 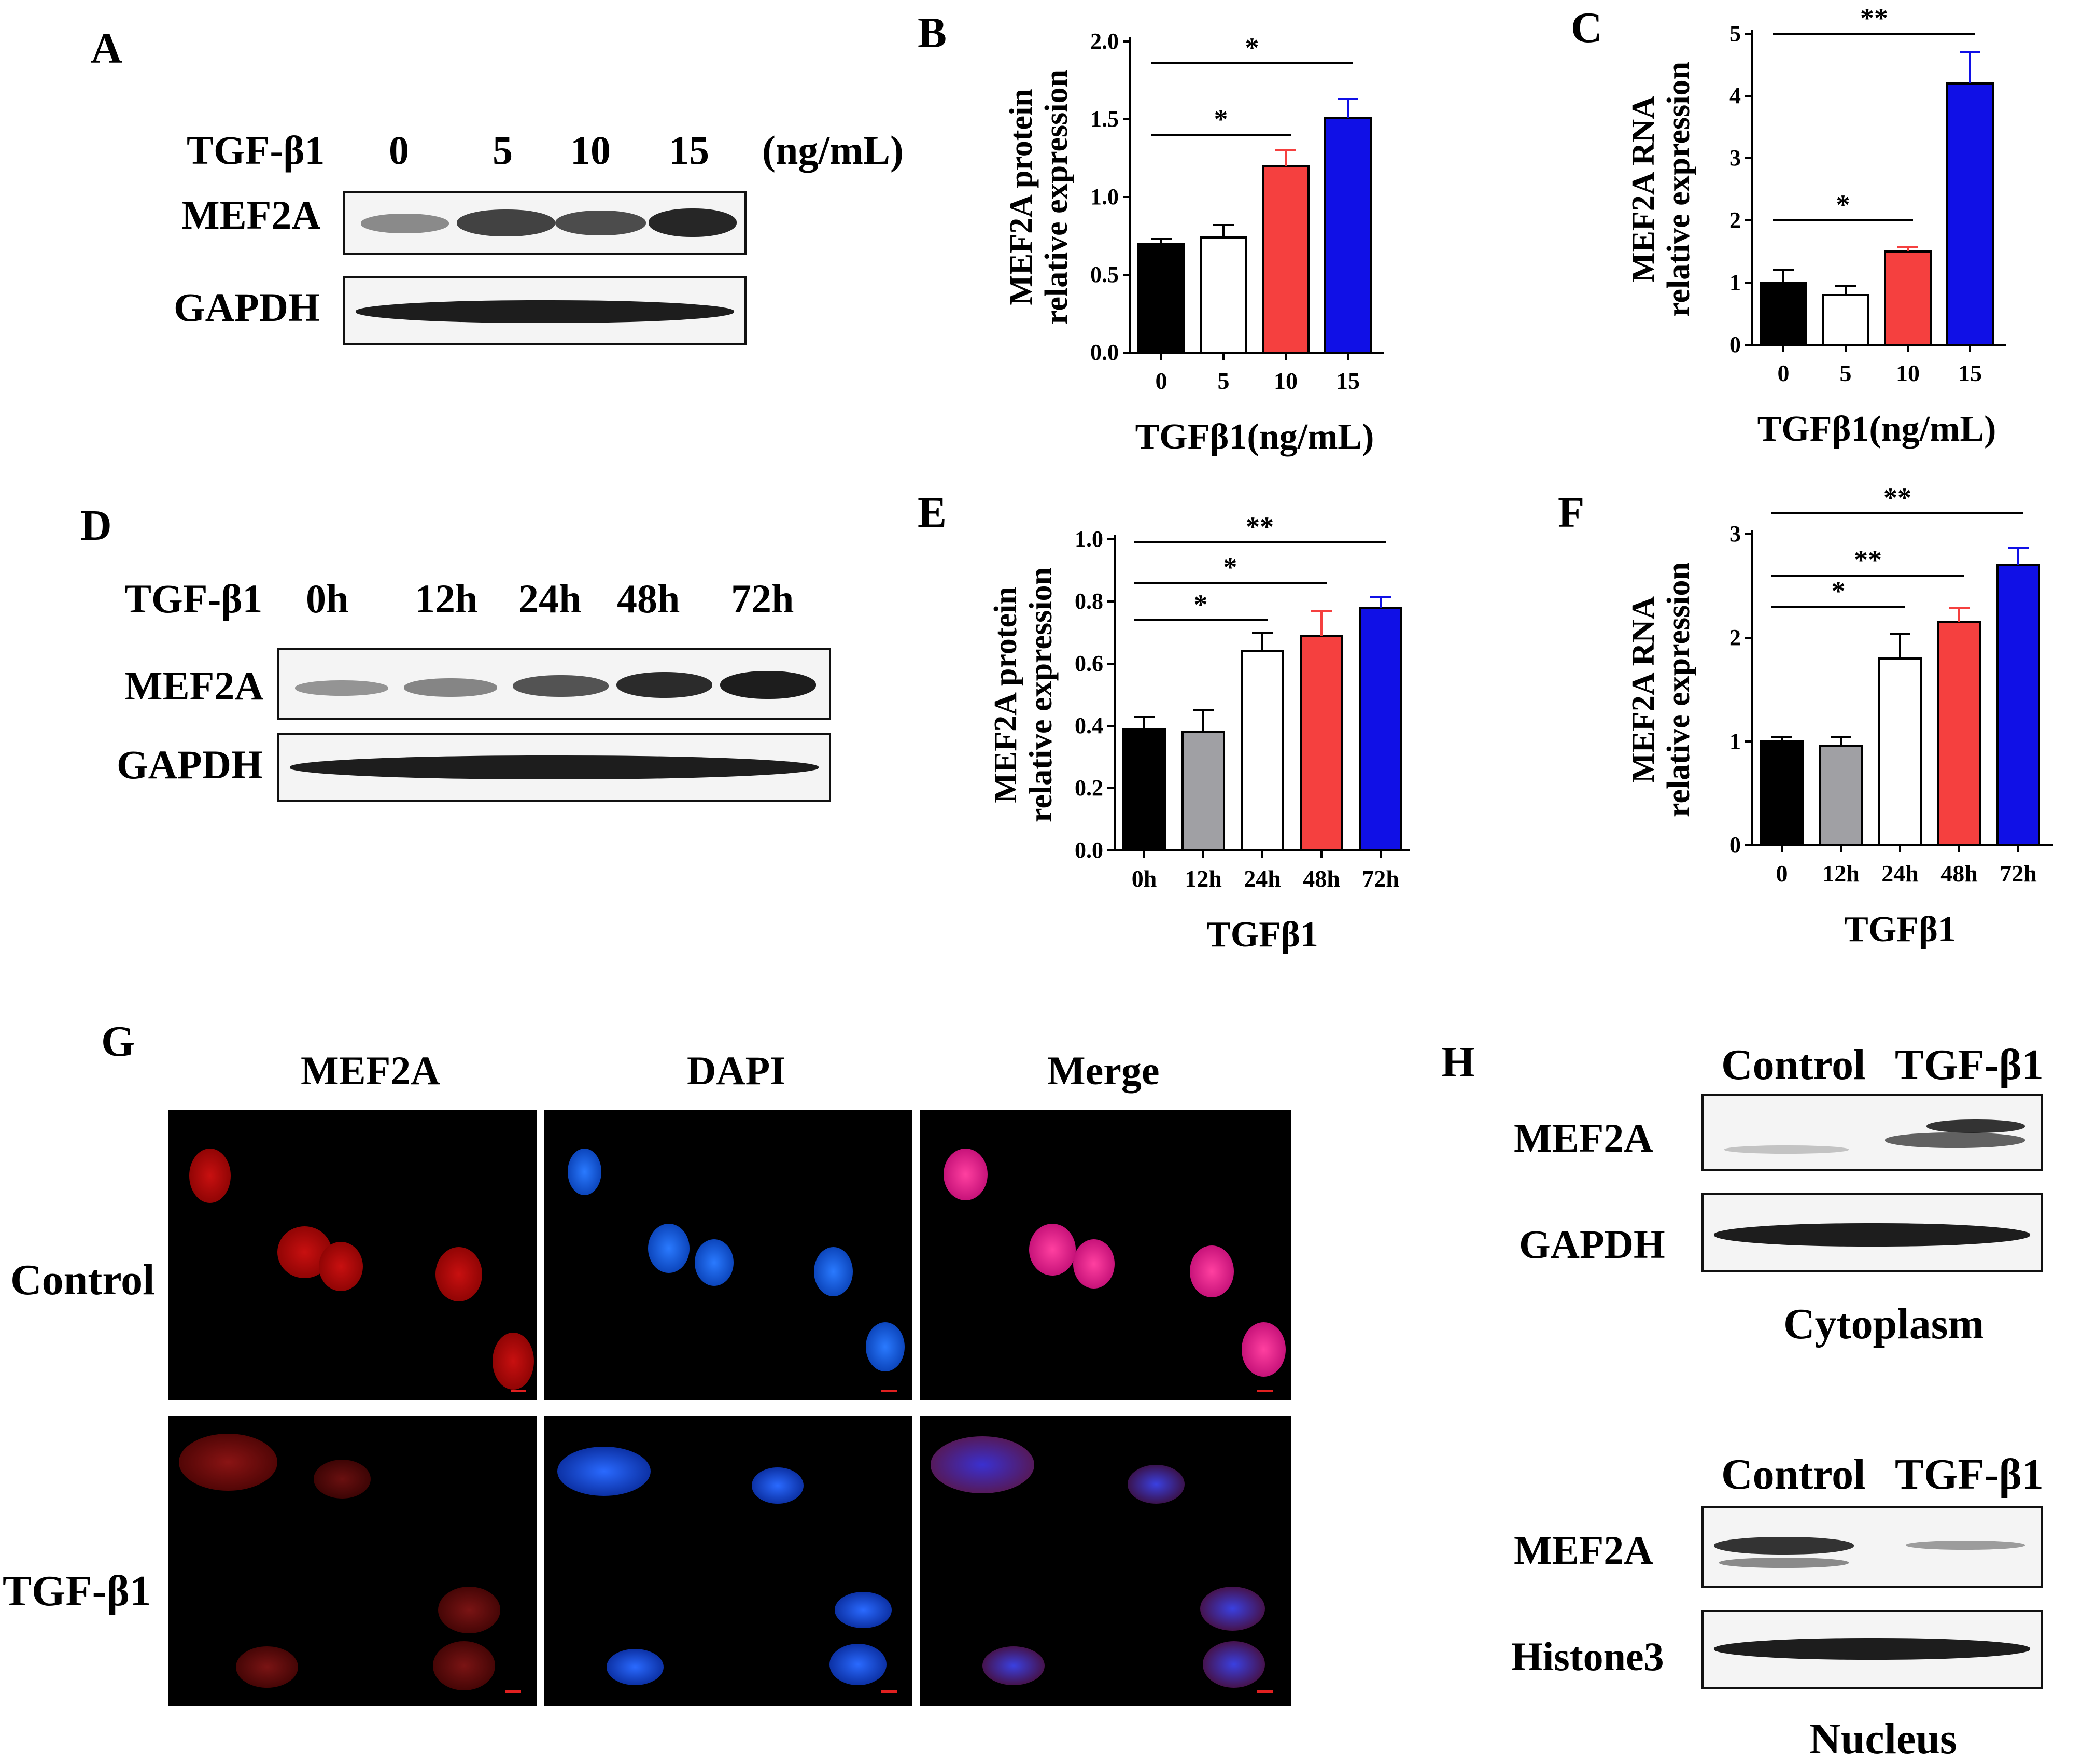 What do you see at coordinates (550, 598) in the screenshot?
I see `time-label: 24h` at bounding box center [550, 598].